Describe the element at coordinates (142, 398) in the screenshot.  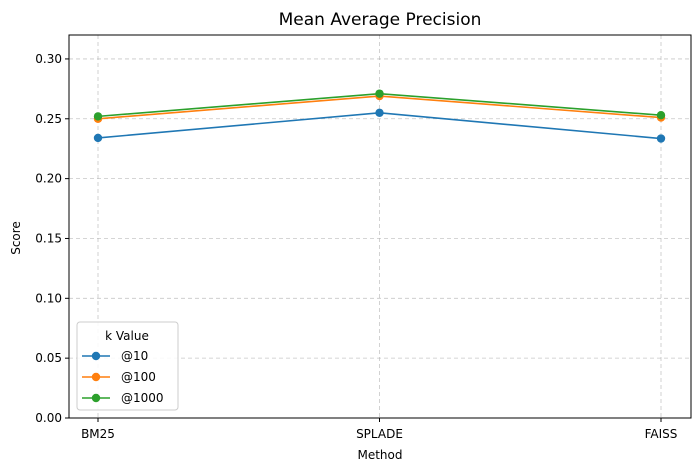
I see `legend-label: @1000` at that location.